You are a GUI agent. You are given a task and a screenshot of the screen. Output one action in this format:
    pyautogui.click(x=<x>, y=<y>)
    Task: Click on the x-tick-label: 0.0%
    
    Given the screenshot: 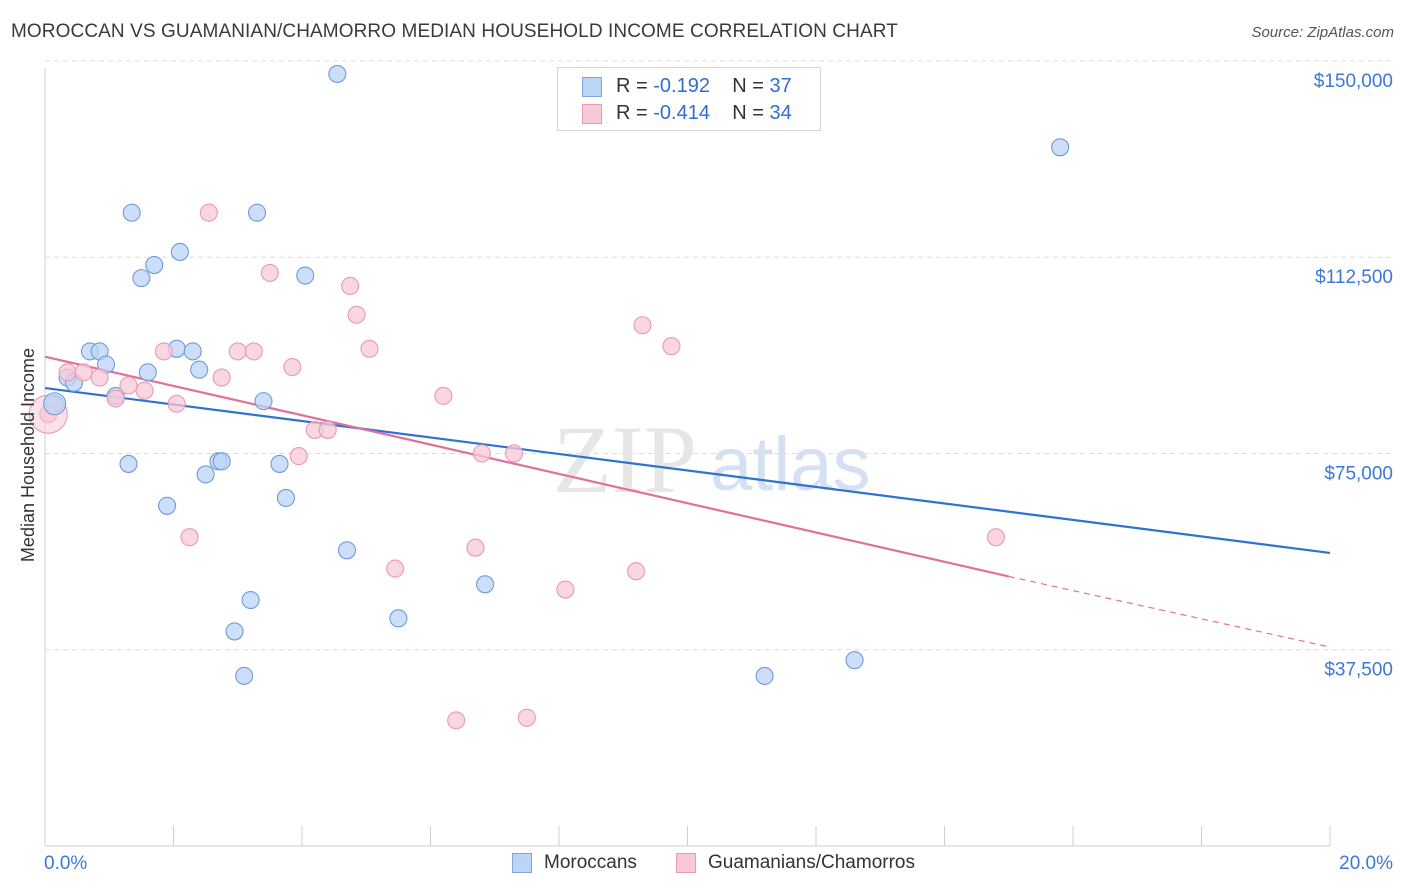 What is the action you would take?
    pyautogui.click(x=65, y=863)
    